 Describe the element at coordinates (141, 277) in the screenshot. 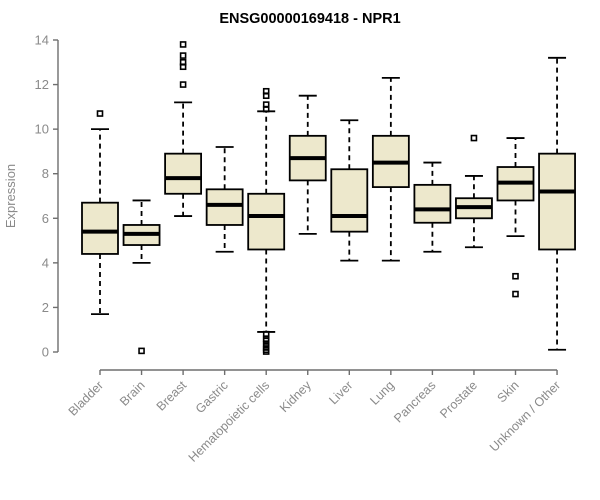

I see `box-brain` at that location.